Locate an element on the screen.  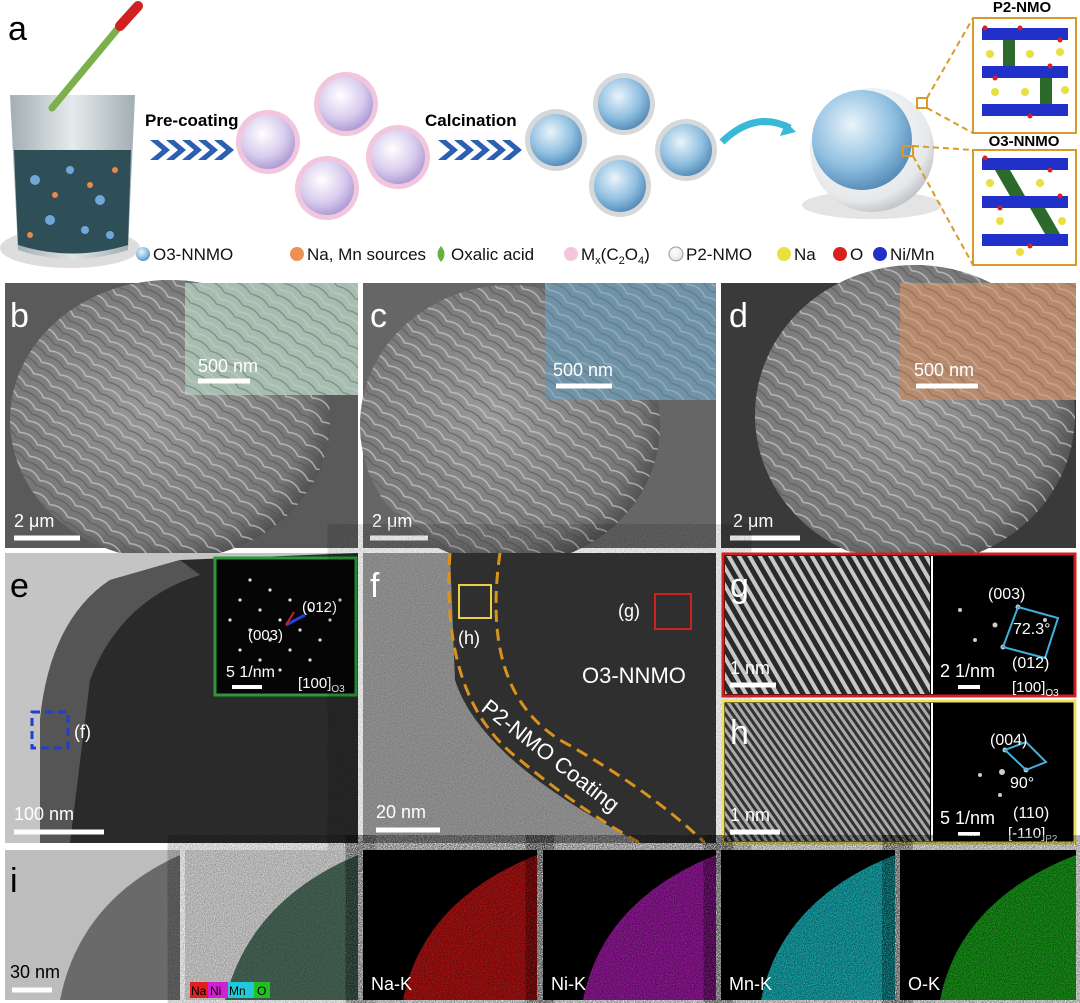
scale-label: 20 nm is located at coordinates (401, 812).